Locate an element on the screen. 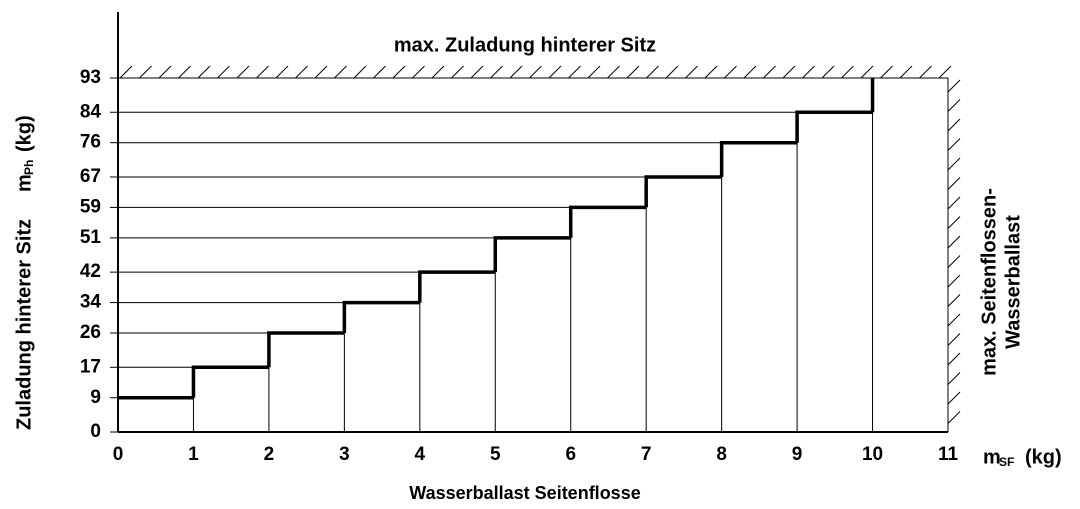  chart-title: max. Zuladung hinterer Sitz is located at coordinates (525, 45).